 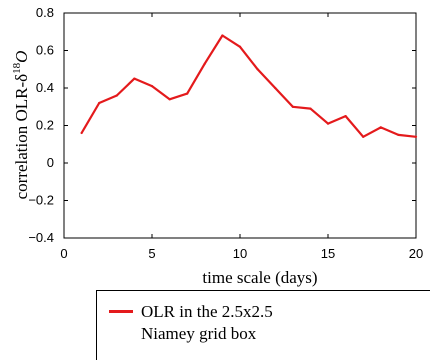 I want to click on y-tick-label: 0.8, so click(x=45, y=12).